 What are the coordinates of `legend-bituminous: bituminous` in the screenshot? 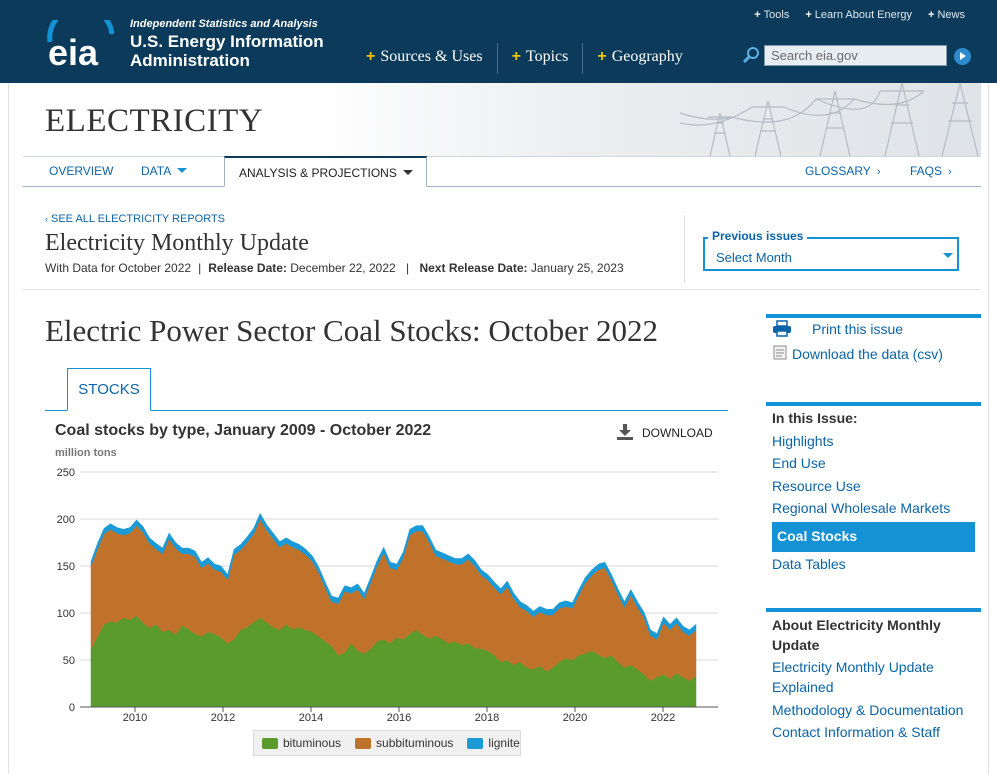 It's located at (301, 743).